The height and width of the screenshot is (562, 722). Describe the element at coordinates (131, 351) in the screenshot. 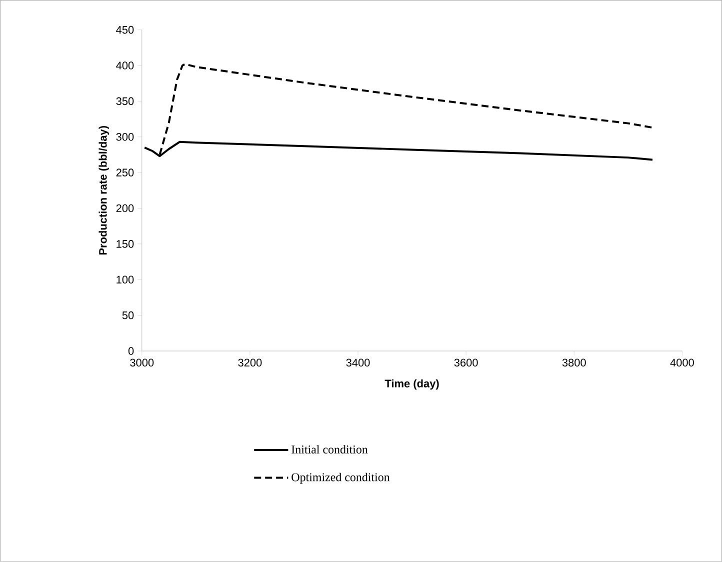

I see `y-tick-label: 0` at that location.